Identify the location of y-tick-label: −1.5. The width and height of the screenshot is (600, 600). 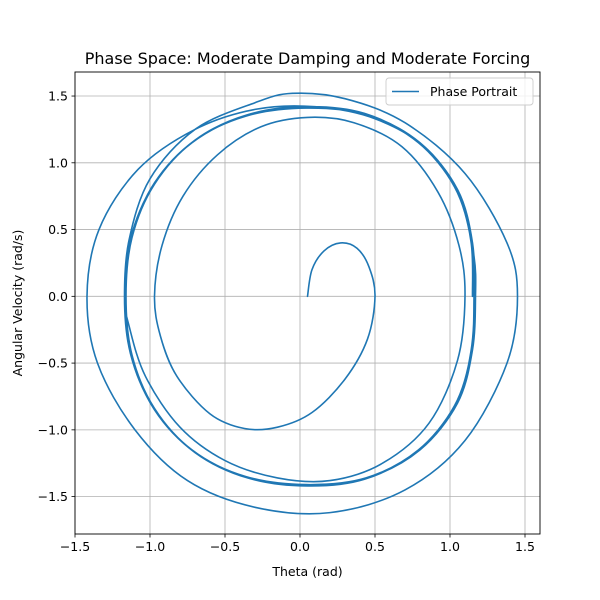
(53, 496).